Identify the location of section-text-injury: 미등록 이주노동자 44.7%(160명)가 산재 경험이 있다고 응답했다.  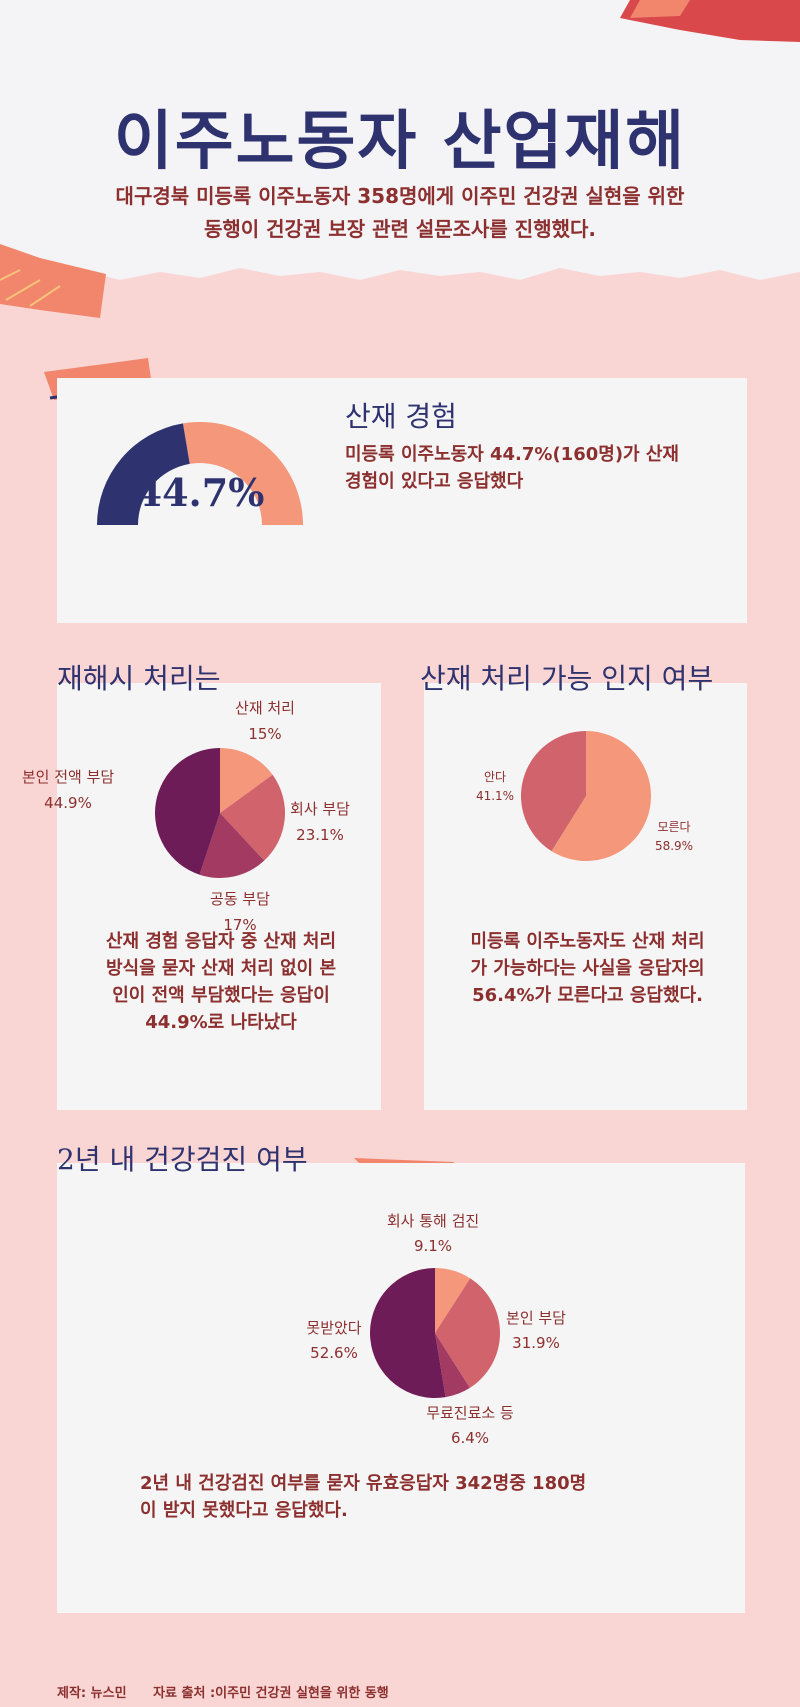
(540, 468).